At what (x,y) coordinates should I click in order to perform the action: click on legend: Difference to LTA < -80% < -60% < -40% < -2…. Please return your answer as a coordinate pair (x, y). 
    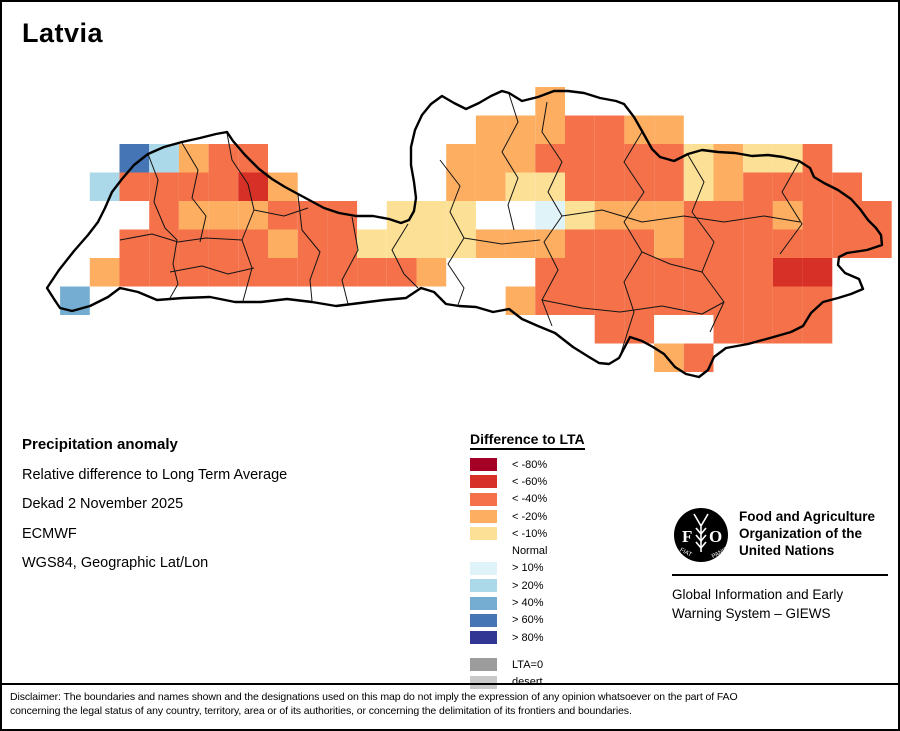
    Looking at the image, I should click on (527, 561).